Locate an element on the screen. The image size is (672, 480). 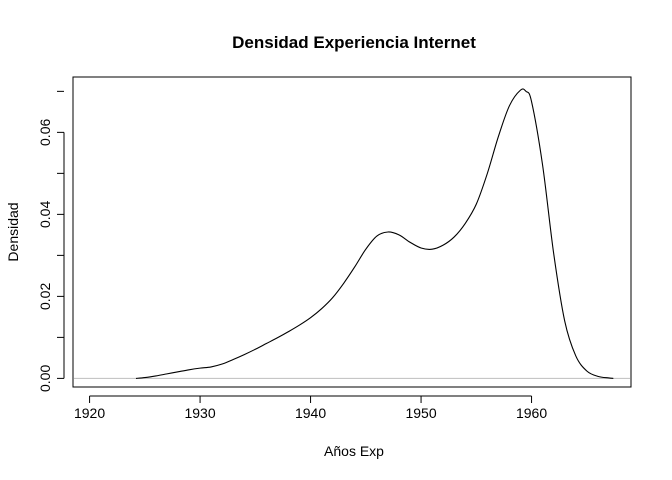
x-tick-label: 1940 is located at coordinates (310, 413).